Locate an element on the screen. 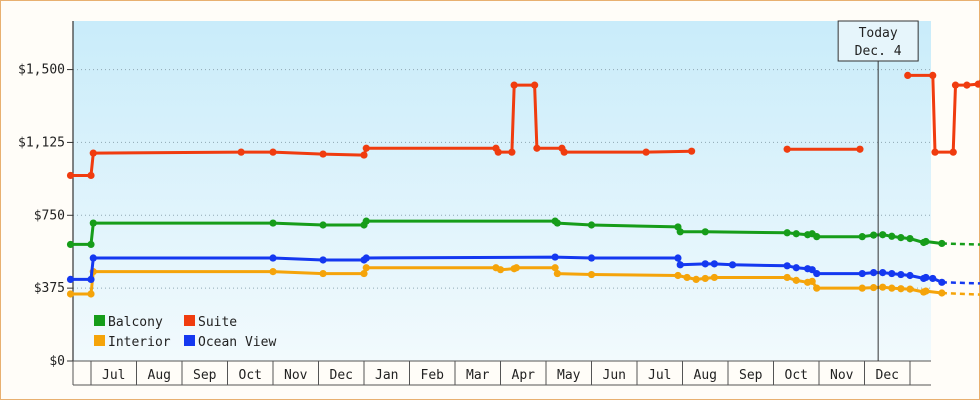  legend-label: Ocean View is located at coordinates (237, 342).